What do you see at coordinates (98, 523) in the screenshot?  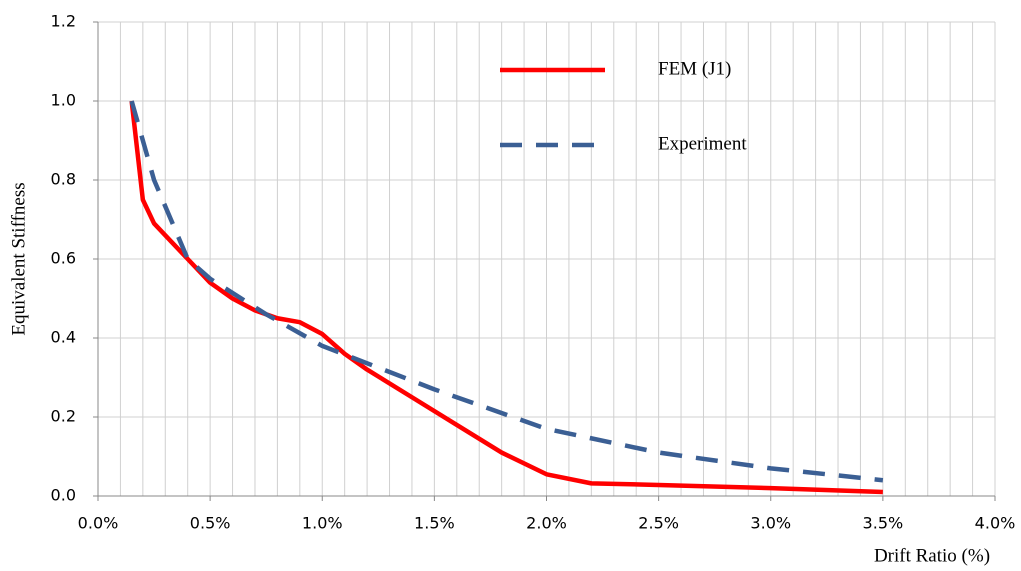 I see `x-tick-label: 0.0%` at bounding box center [98, 523].